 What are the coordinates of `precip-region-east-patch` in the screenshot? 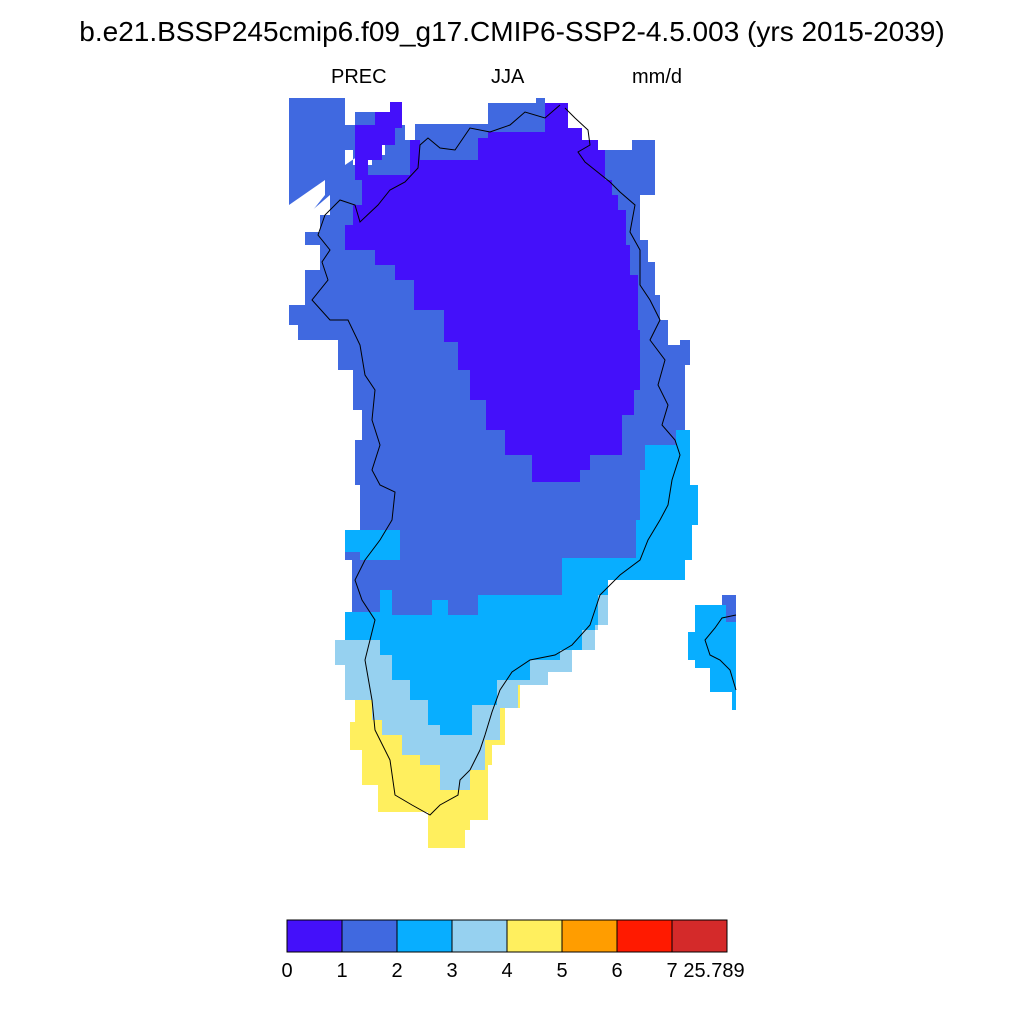 It's located at (712, 652).